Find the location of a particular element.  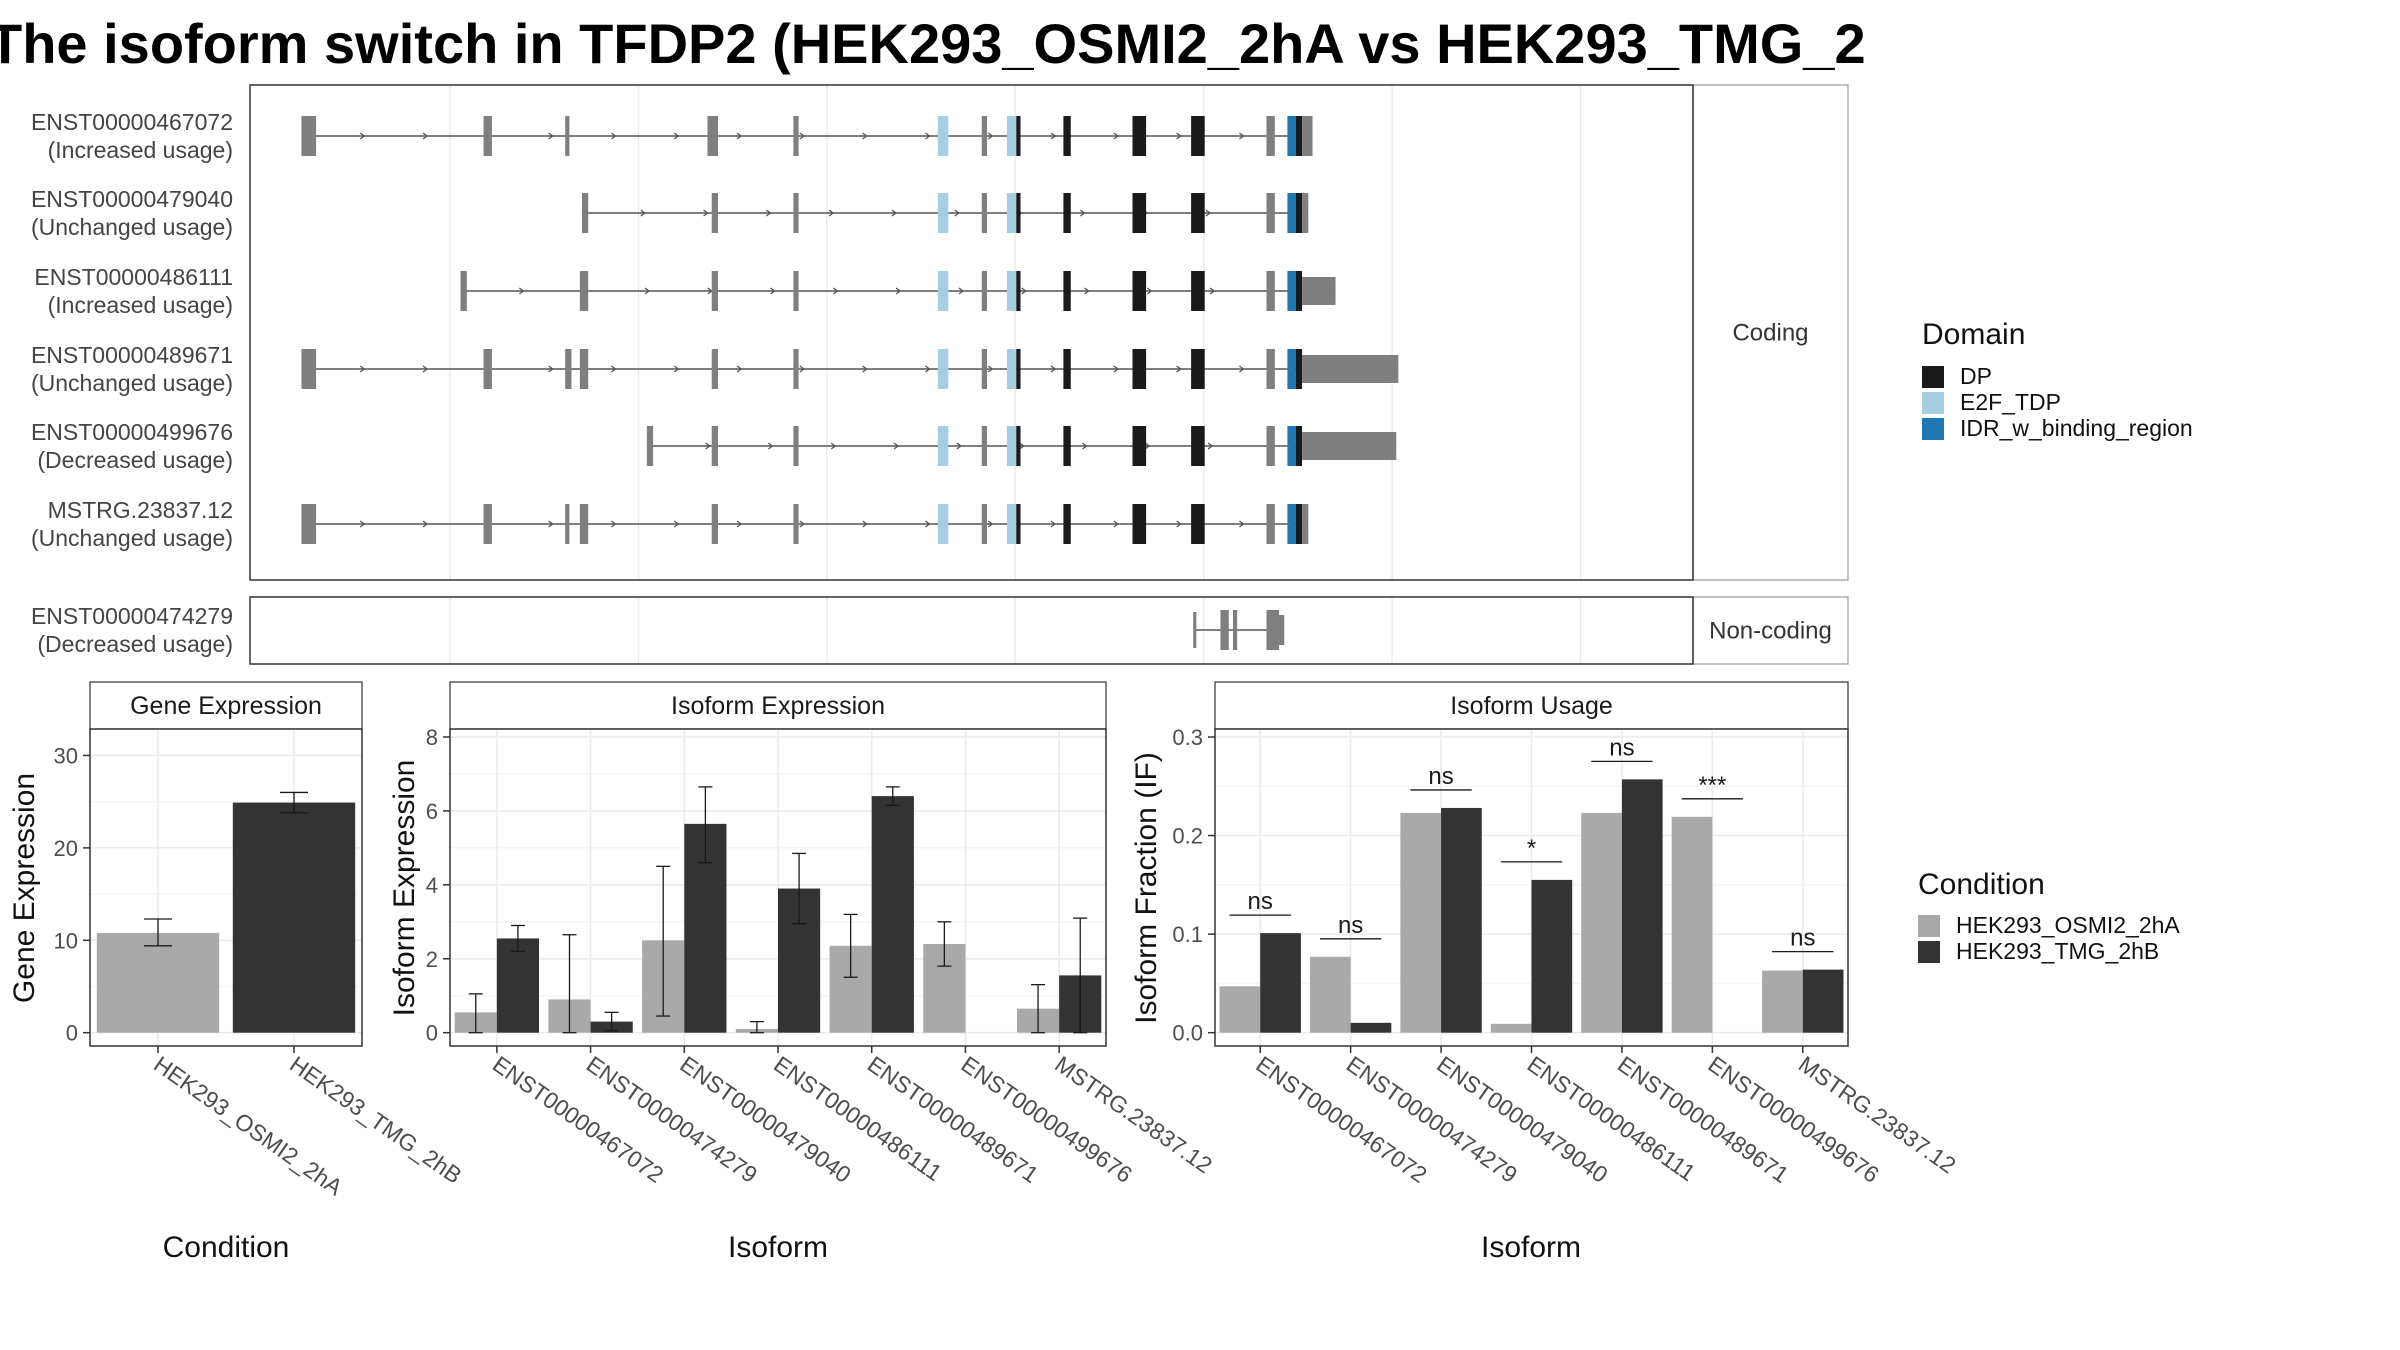

transcript-usage-label: (Unchanged usage) is located at coordinates (132, 227).